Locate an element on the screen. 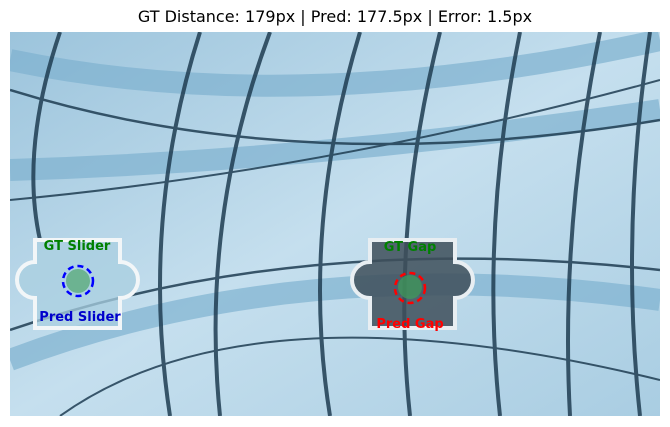  gt-gap-marker is located at coordinates (410, 287).